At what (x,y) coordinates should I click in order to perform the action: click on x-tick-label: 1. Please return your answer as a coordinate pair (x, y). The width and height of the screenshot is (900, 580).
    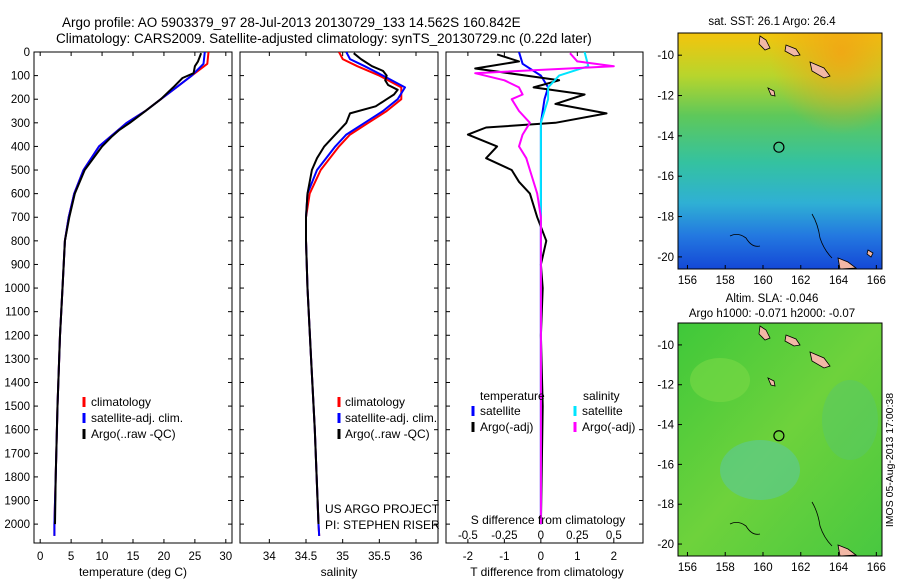
    Looking at the image, I should click on (577, 557).